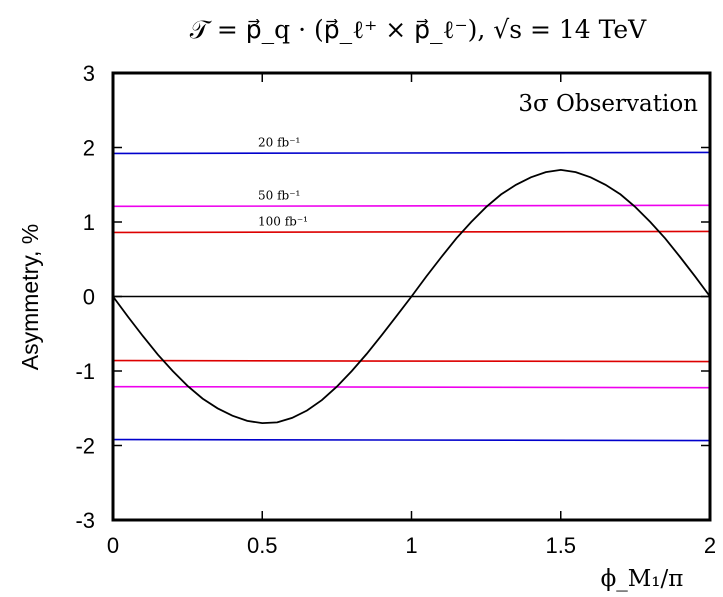 The height and width of the screenshot is (597, 723). What do you see at coordinates (113, 545) in the screenshot?
I see `x-tick-label-0: 0` at bounding box center [113, 545].